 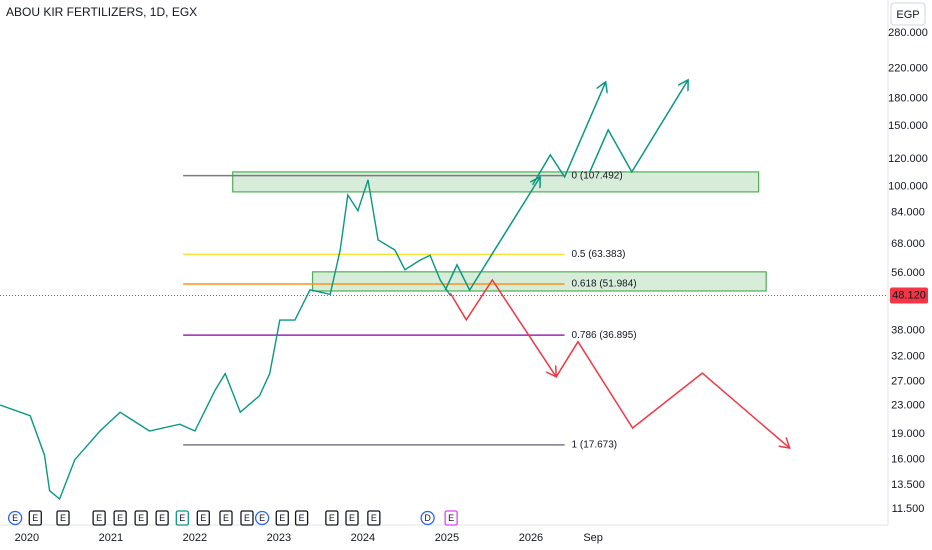 What do you see at coordinates (279, 538) in the screenshot?
I see `x-tick-label: 2023` at bounding box center [279, 538].